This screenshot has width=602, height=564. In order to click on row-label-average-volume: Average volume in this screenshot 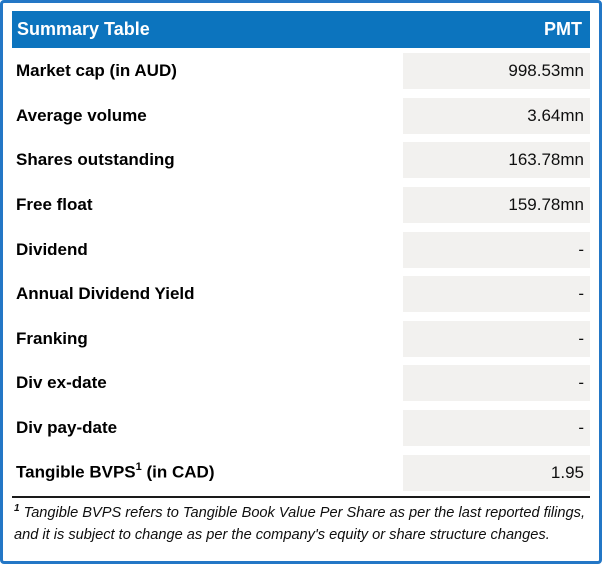, I will do `click(81, 115)`.